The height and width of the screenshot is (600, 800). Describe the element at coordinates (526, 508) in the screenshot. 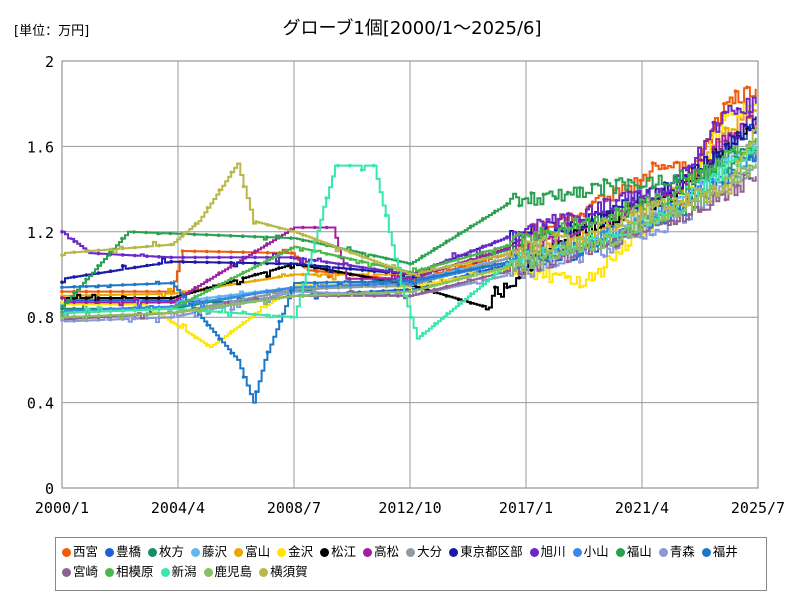

I see `x-tick-label: 2017/1` at that location.